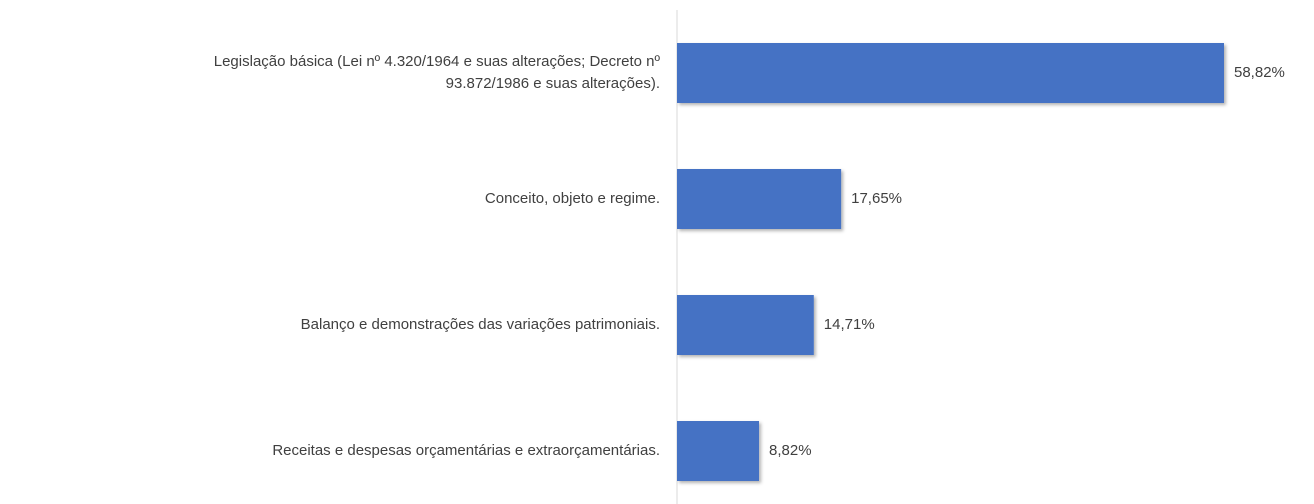  I want to click on value-label: 14,71%, so click(849, 324).